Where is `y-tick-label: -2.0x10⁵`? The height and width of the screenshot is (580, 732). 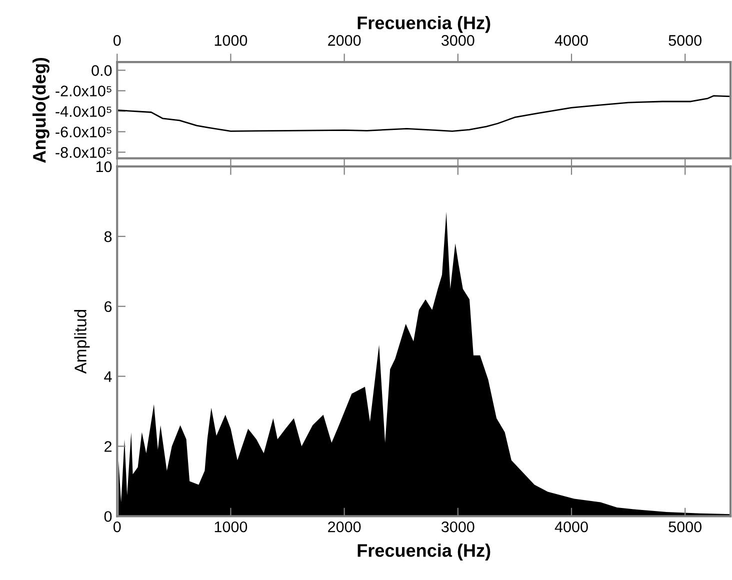 y-tick-label: -2.0x10⁵ is located at coordinates (84, 91).